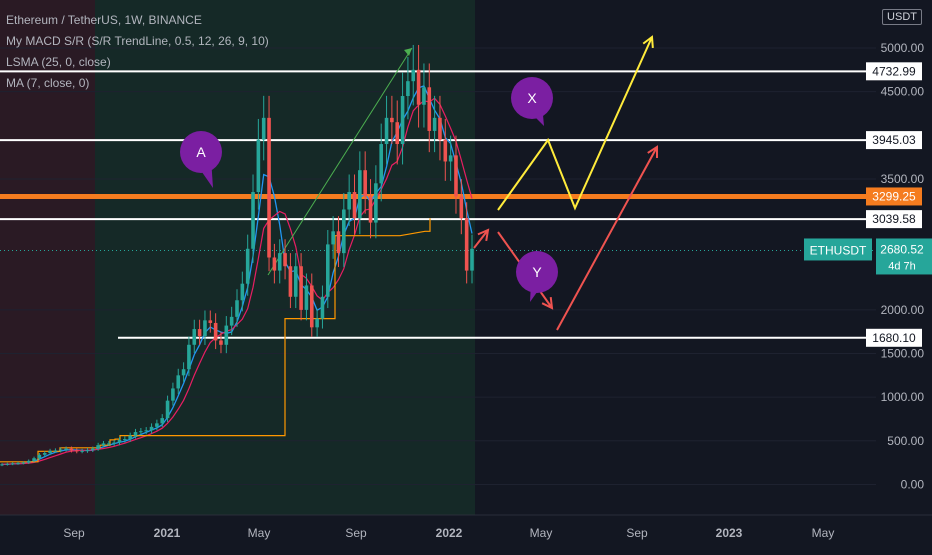  I want to click on current-price-tag: 2680.52 4d 7h, so click(904, 256).